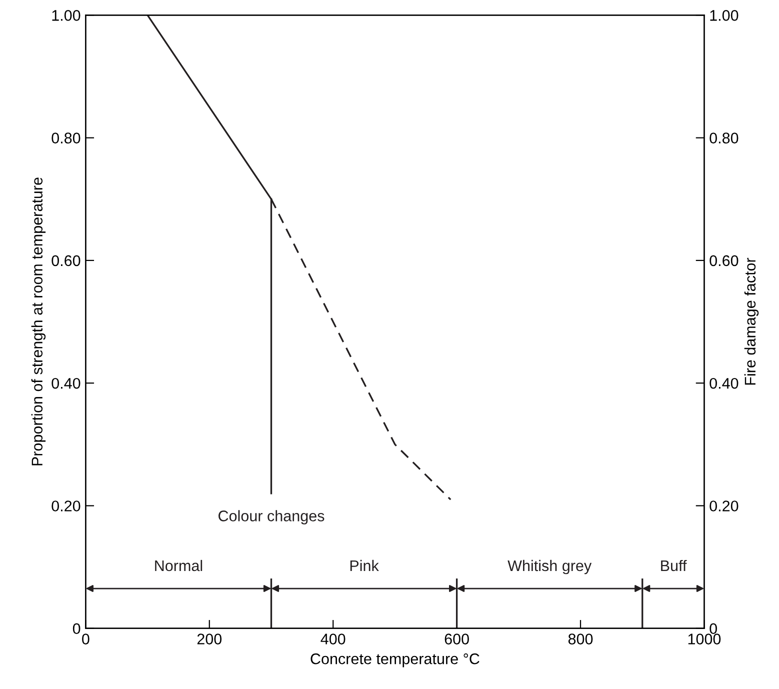 This screenshot has width=779, height=689. What do you see at coordinates (724, 138) in the screenshot?
I see `y2-tick-label: 0.80` at bounding box center [724, 138].